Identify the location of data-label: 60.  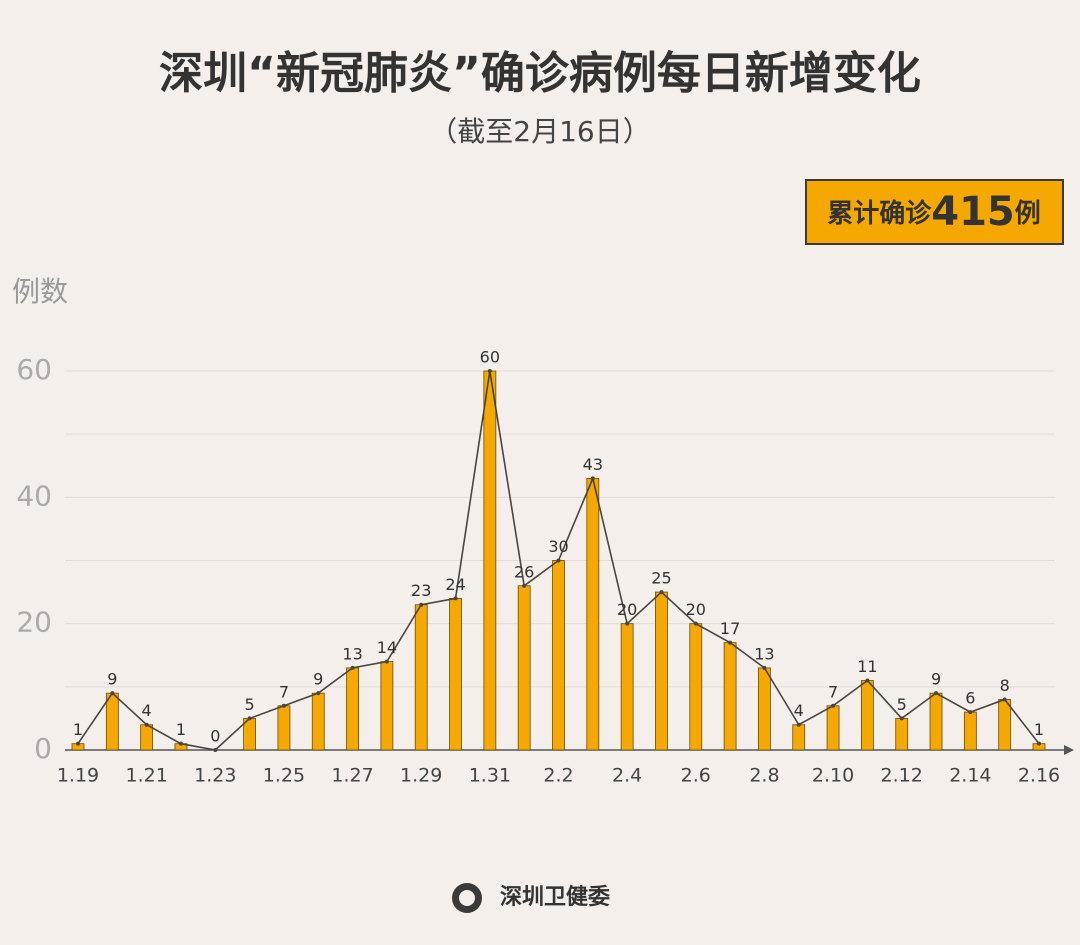
(490, 357).